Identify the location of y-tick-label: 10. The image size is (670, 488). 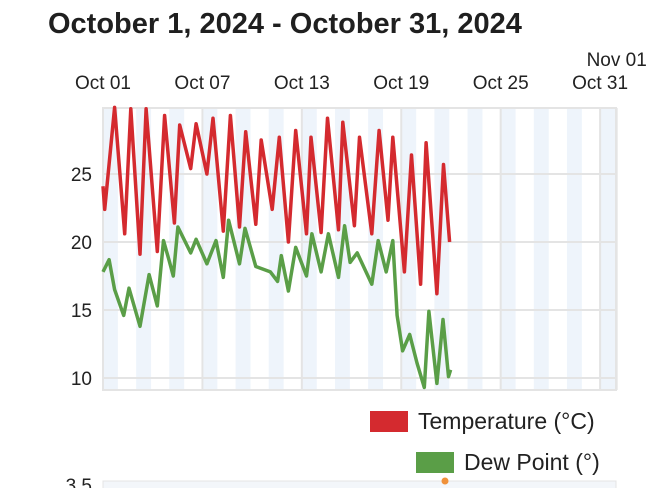
(81, 379).